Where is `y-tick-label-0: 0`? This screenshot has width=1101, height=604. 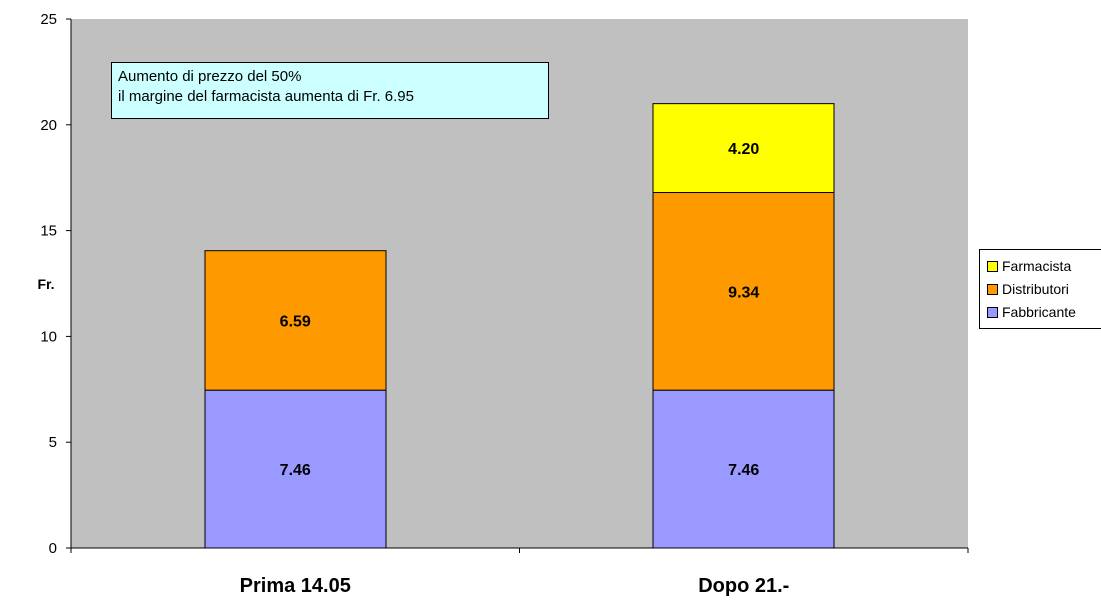 y-tick-label-0: 0 is located at coordinates (53, 548).